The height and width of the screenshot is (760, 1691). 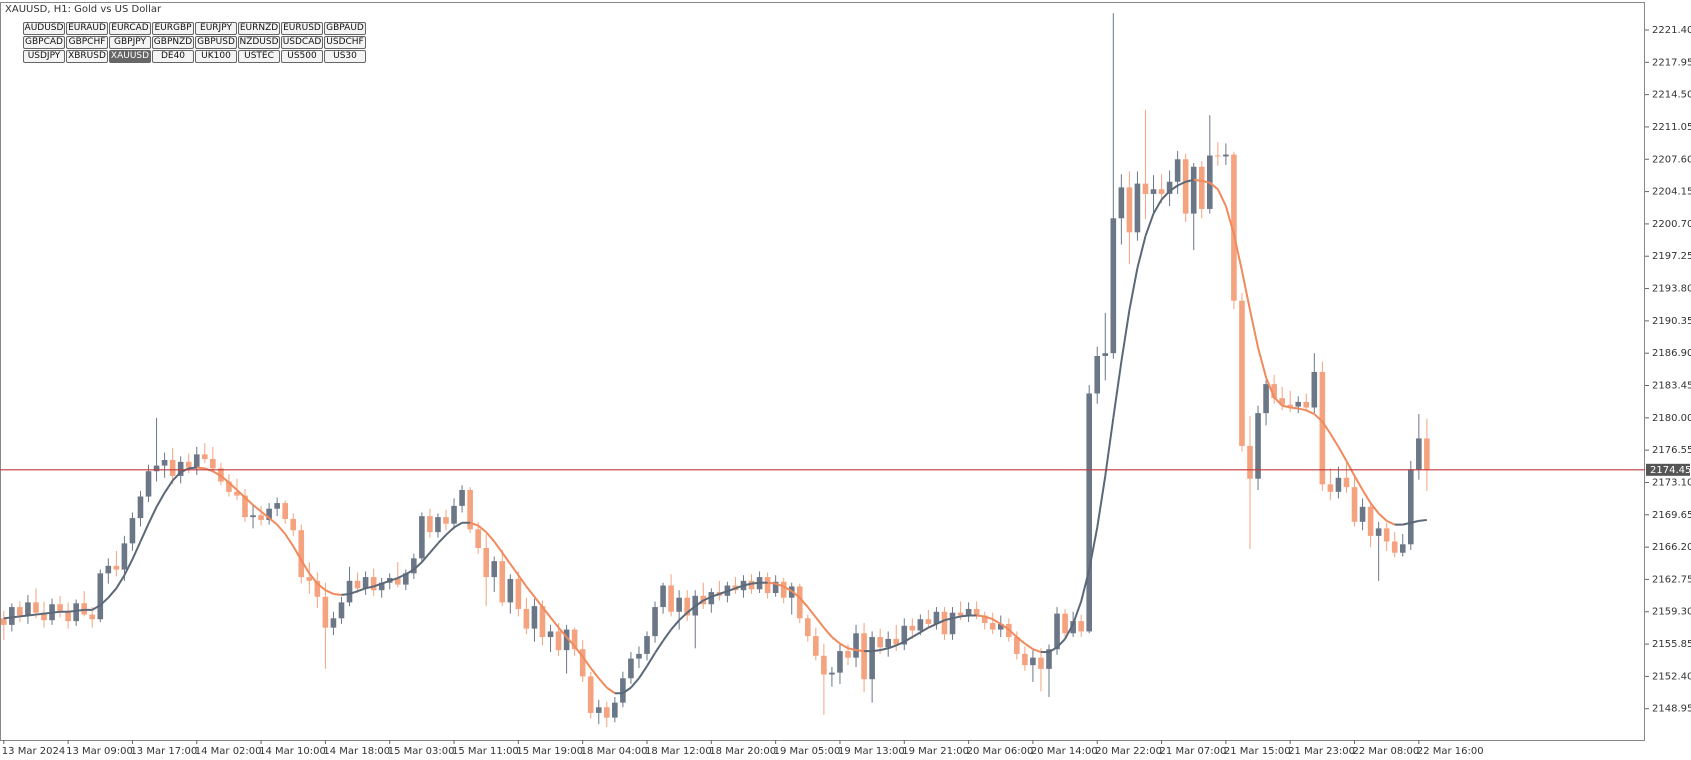 What do you see at coordinates (1671, 547) in the screenshot?
I see `y-tick-label: 2166.20` at bounding box center [1671, 547].